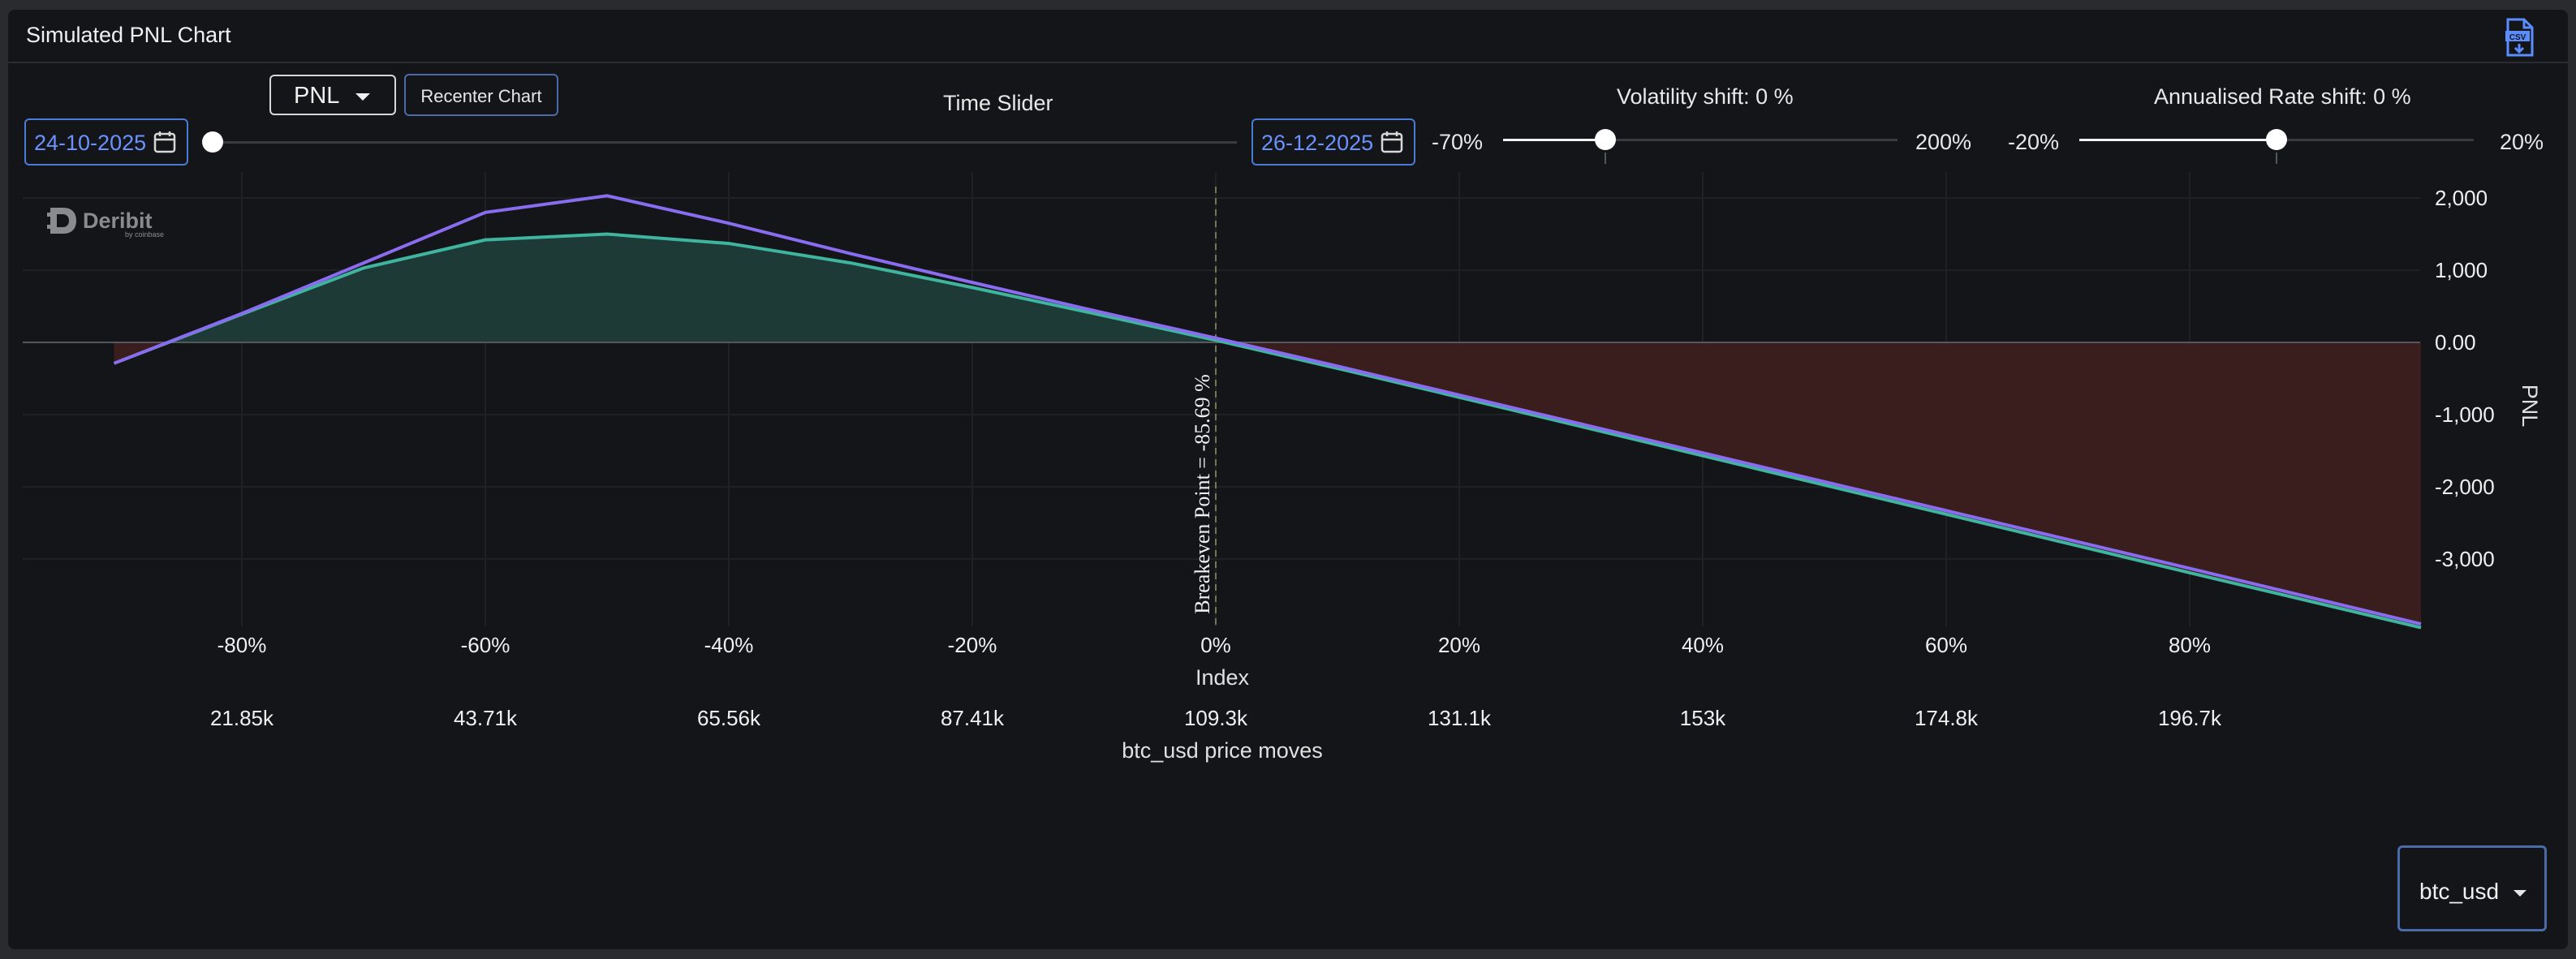  Describe the element at coordinates (2522, 142) in the screenshot. I see `rate-max-label: 20%` at that location.